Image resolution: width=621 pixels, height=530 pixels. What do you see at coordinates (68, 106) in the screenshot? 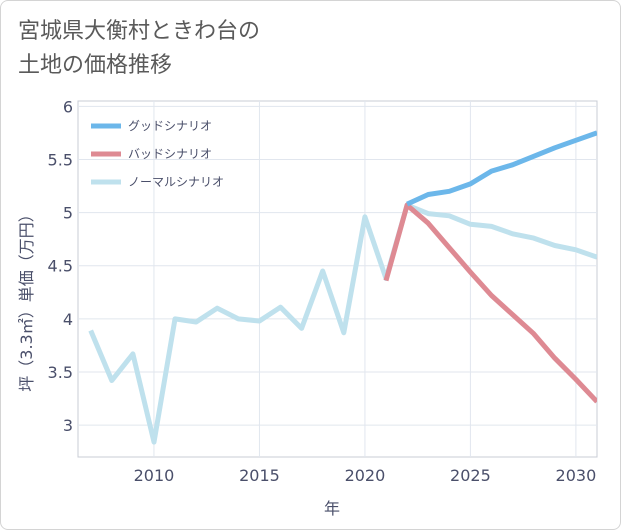
I see `y-tick-label: 6` at bounding box center [68, 106].